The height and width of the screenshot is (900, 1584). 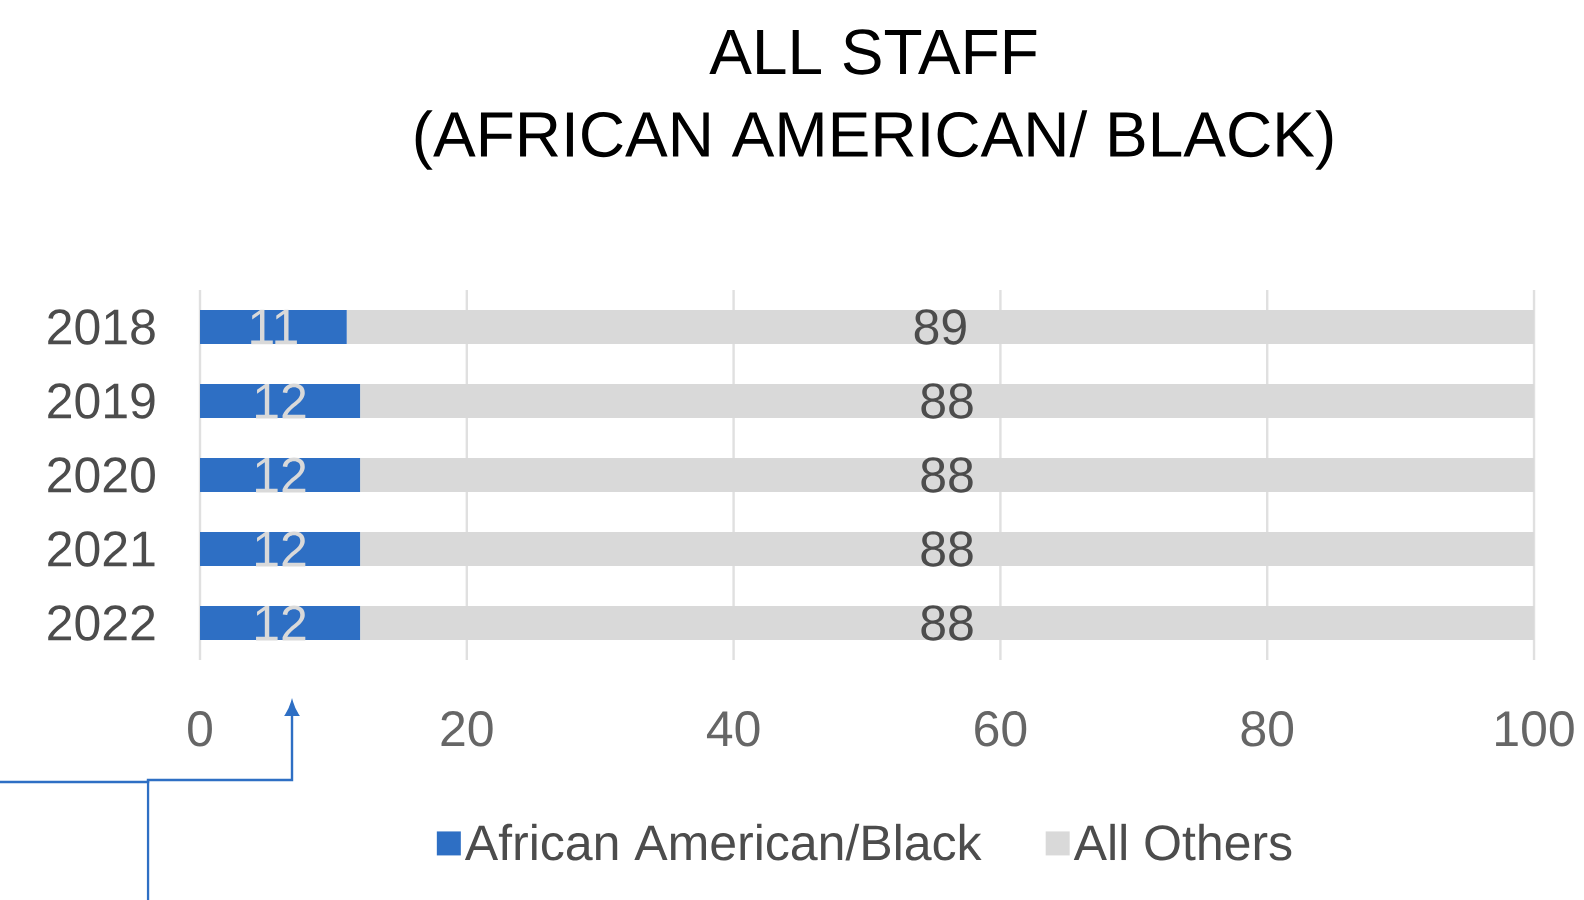 What do you see at coordinates (101, 401) in the screenshot?
I see `y-tick-label: 2019` at bounding box center [101, 401].